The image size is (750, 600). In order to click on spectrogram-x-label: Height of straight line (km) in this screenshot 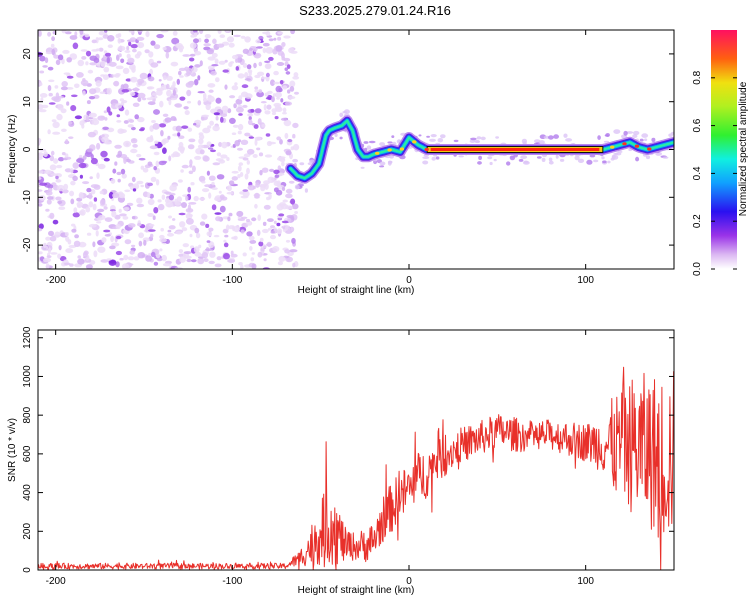, I will do `click(356, 290)`.